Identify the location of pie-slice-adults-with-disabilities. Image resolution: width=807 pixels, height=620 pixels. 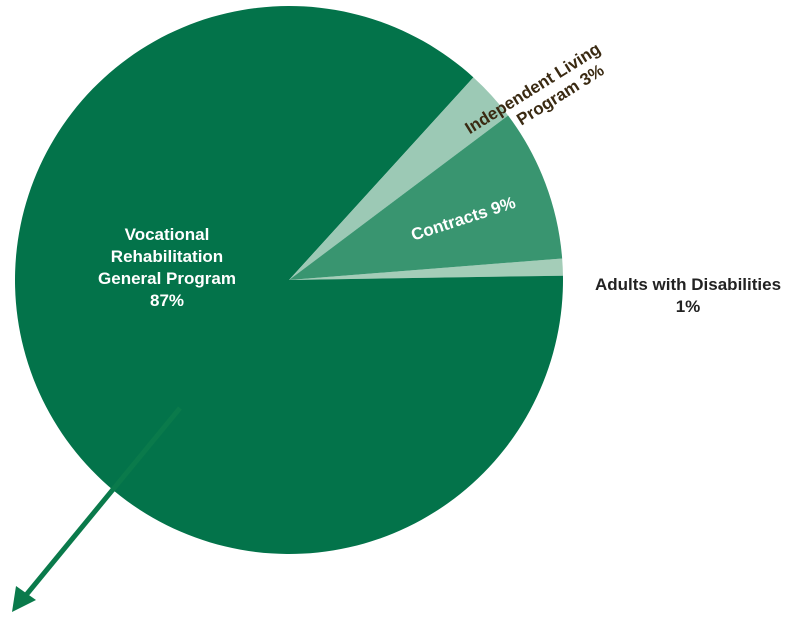
(426, 269).